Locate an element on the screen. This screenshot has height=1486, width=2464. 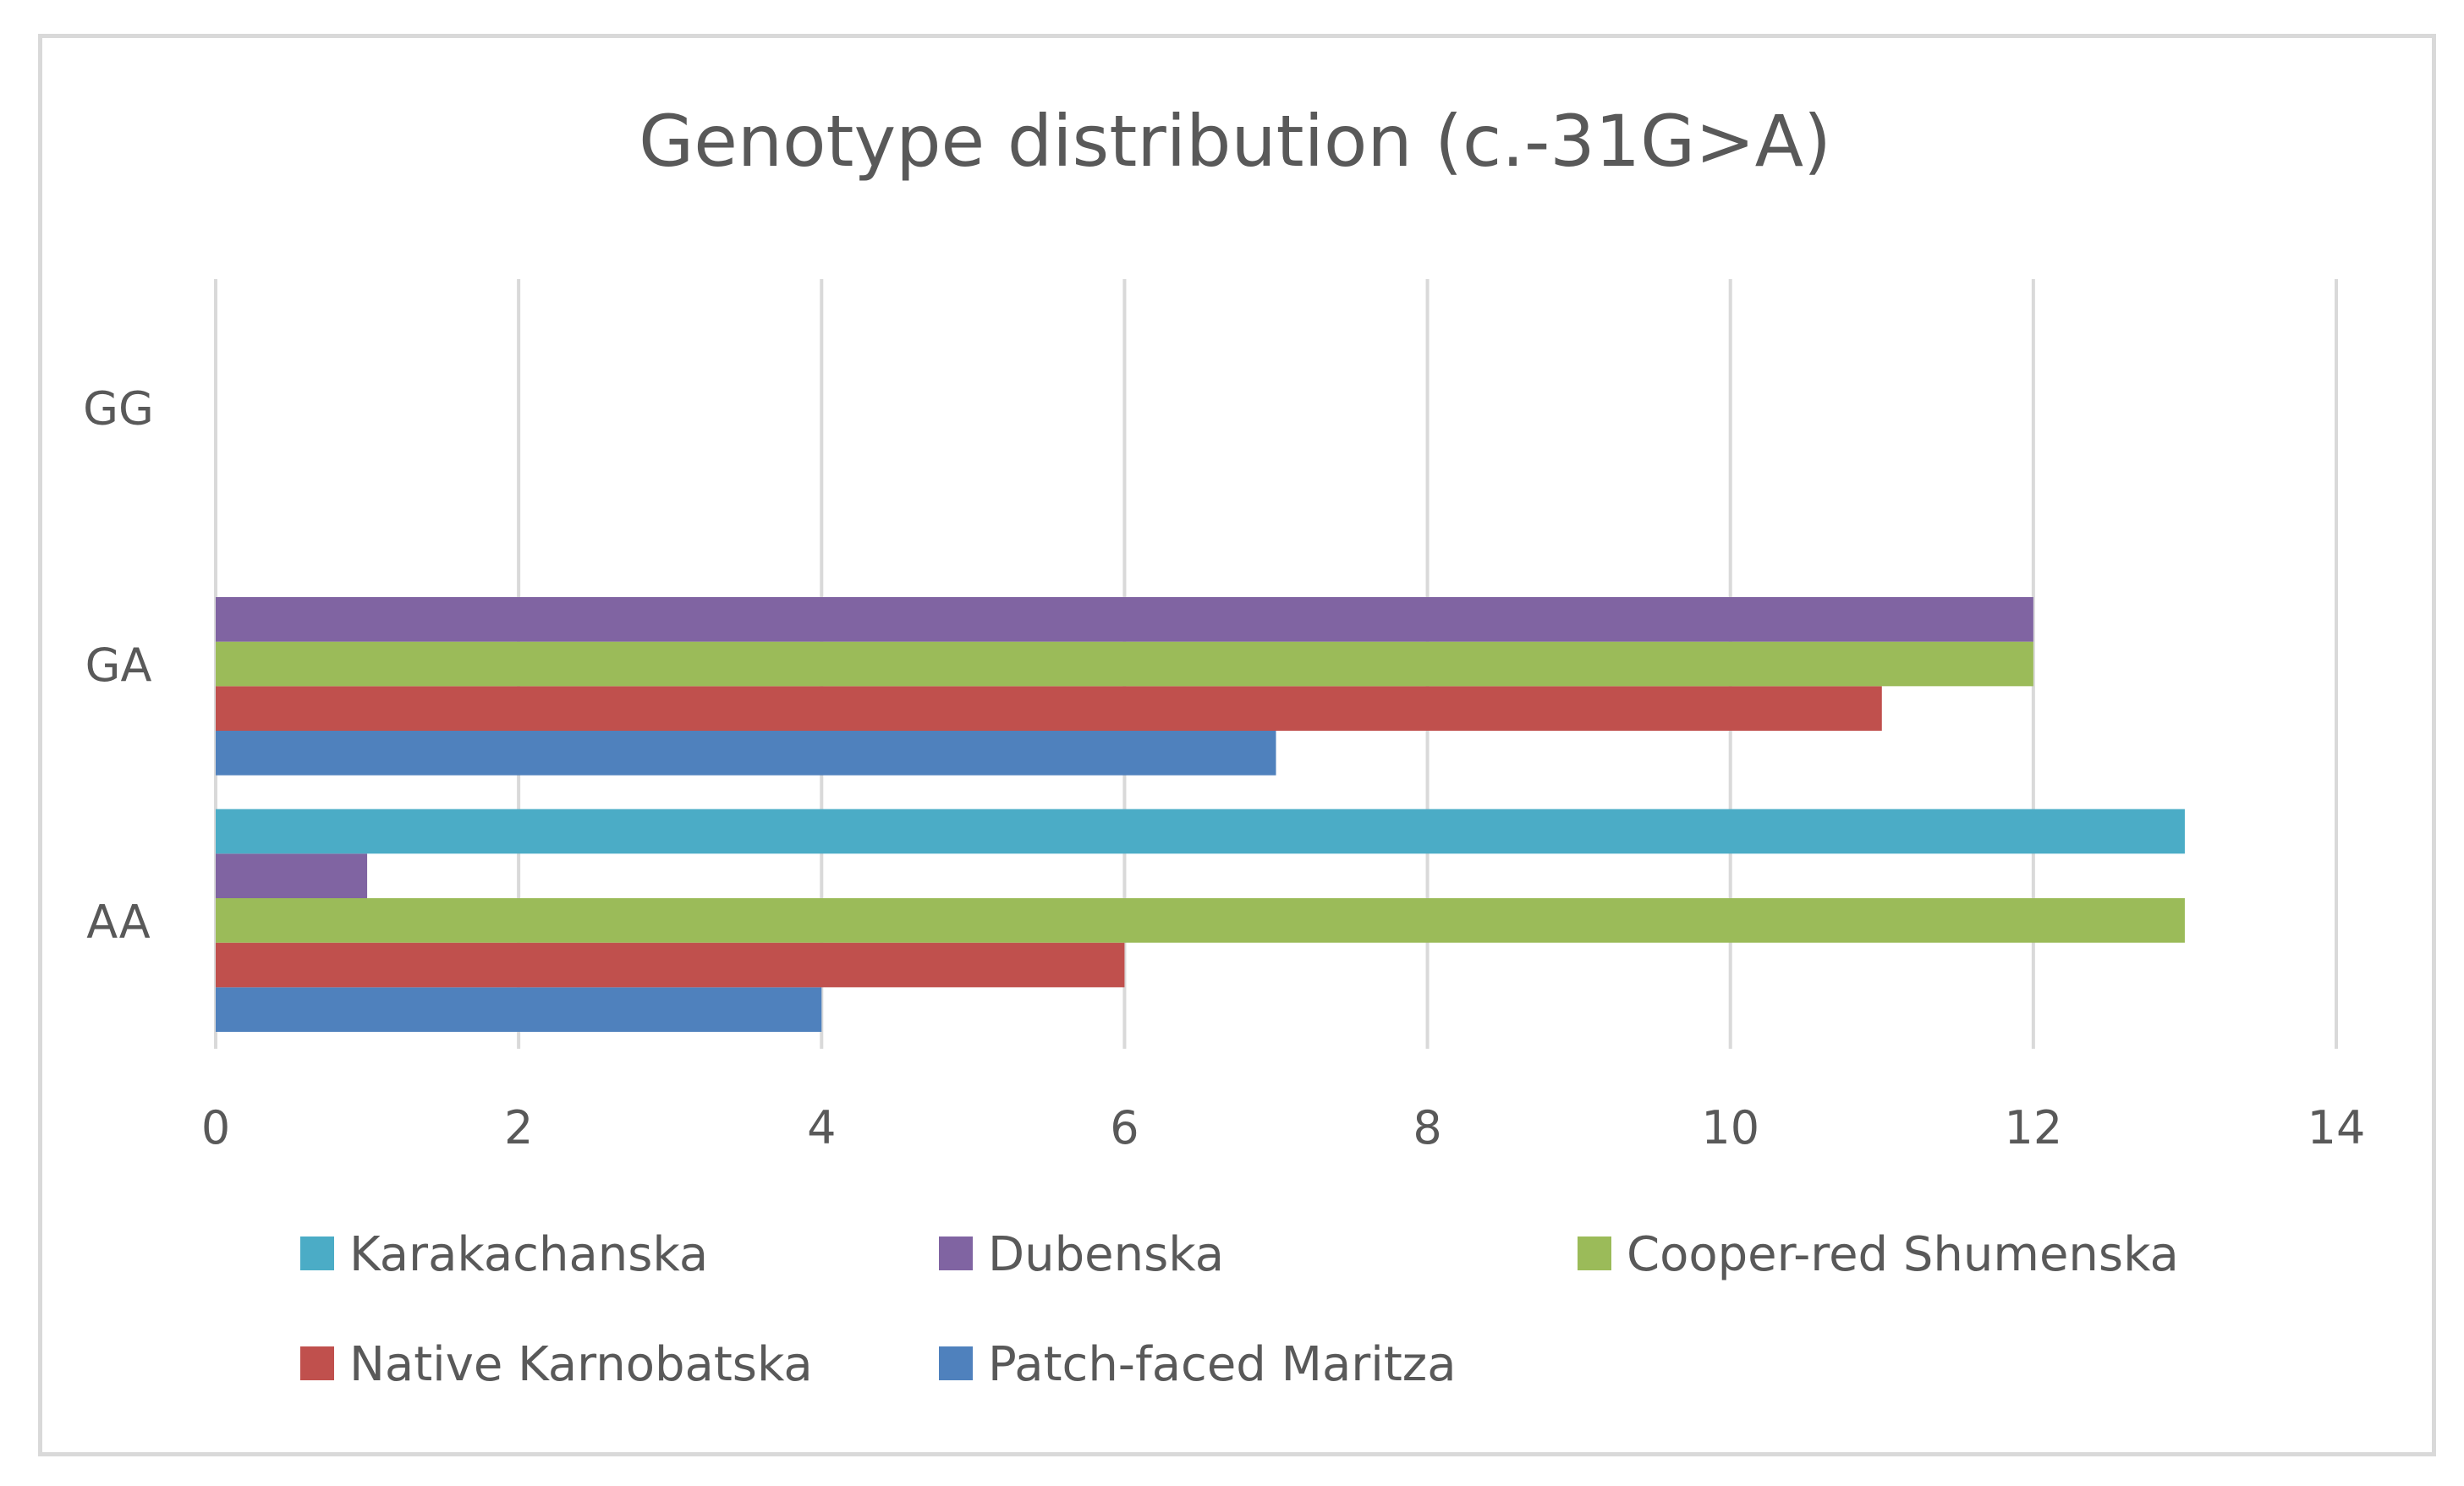
x-tick-label: 10 is located at coordinates (1730, 1127).